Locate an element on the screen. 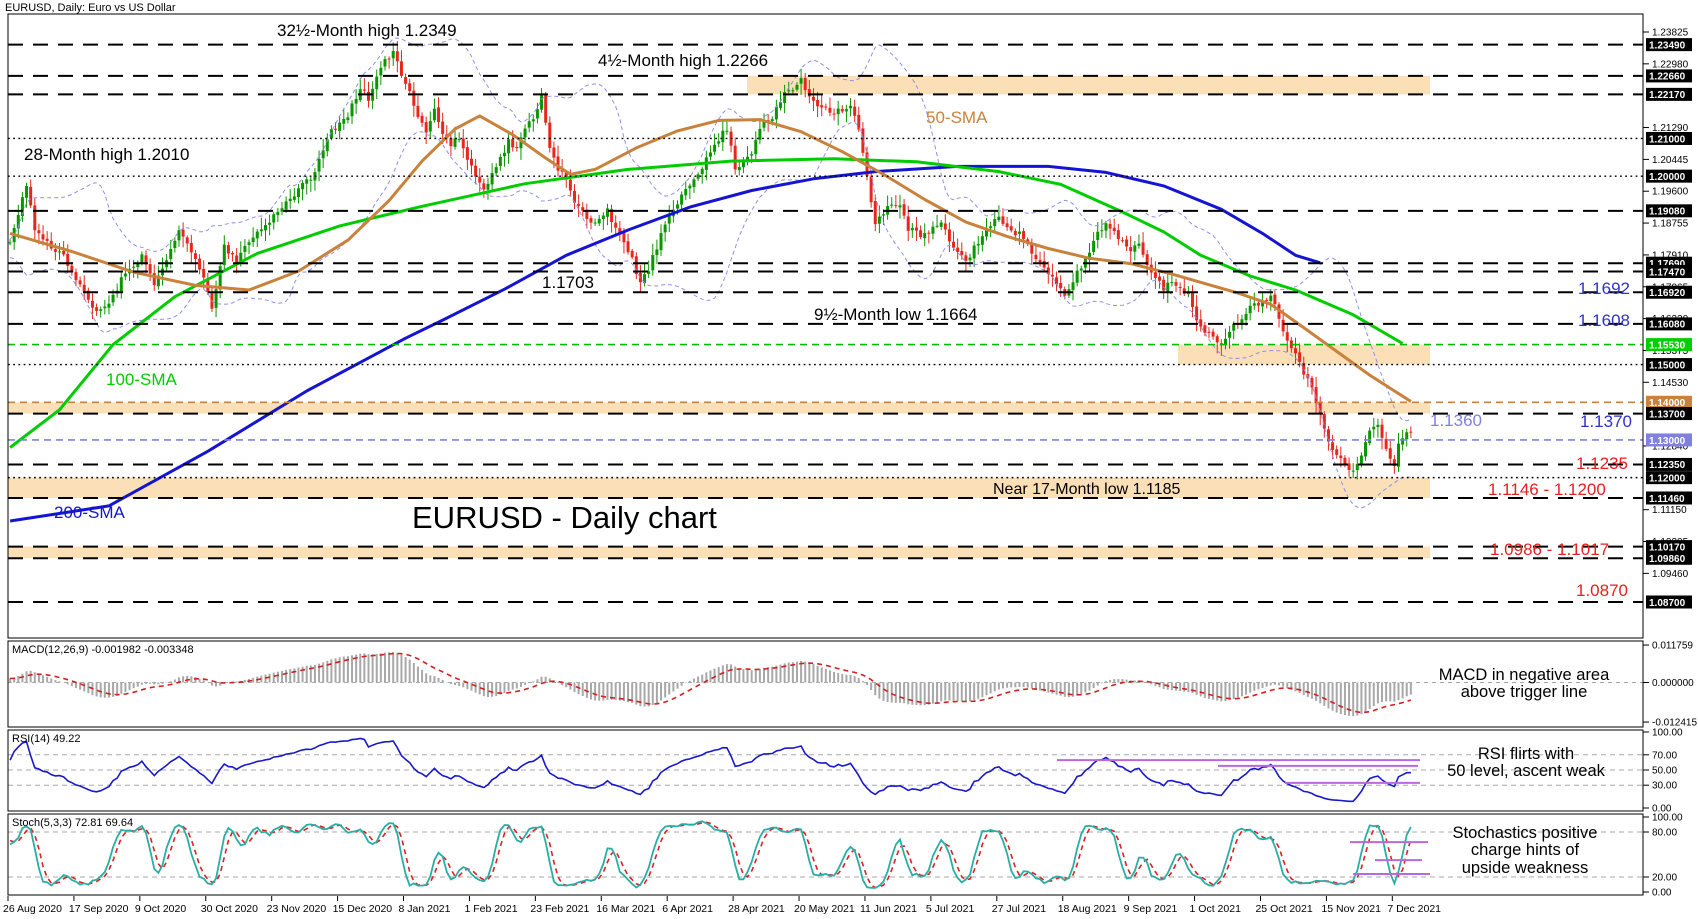  price-axis-level-label: 1.16080 is located at coordinates (1667, 325).